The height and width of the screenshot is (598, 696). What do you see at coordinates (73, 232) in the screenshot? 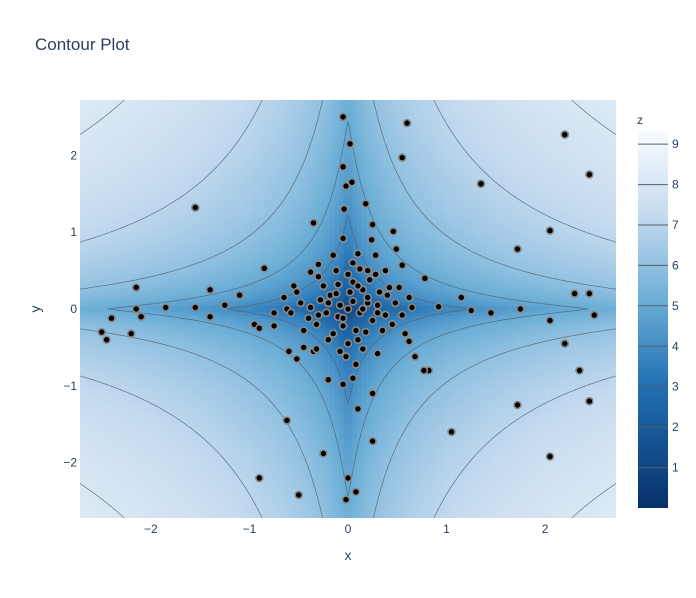
I see `y-tick-label: 1` at bounding box center [73, 232].